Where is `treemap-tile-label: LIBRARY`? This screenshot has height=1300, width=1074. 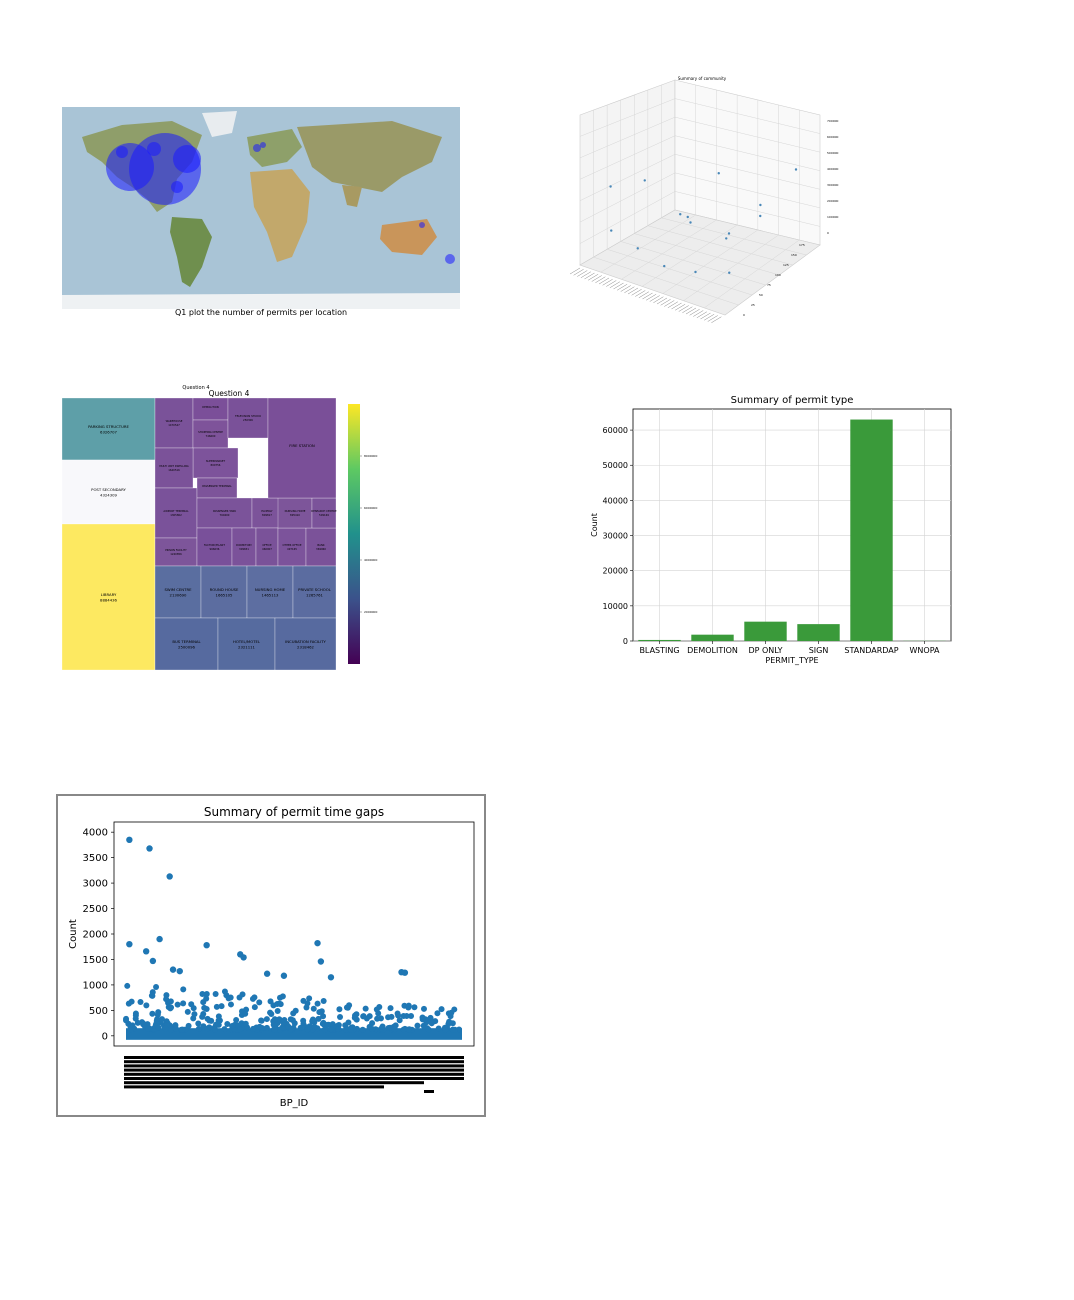
treemap-tile-label: LIBRARY is located at coordinates (109, 594).